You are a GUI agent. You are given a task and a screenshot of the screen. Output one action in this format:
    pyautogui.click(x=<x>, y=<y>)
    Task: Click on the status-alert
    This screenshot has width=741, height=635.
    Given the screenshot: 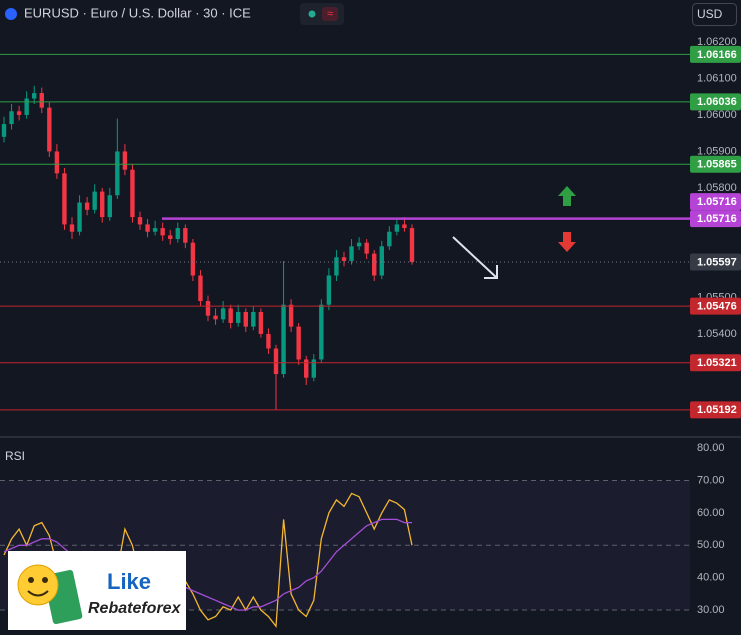 What is the action you would take?
    pyautogui.click(x=330, y=14)
    